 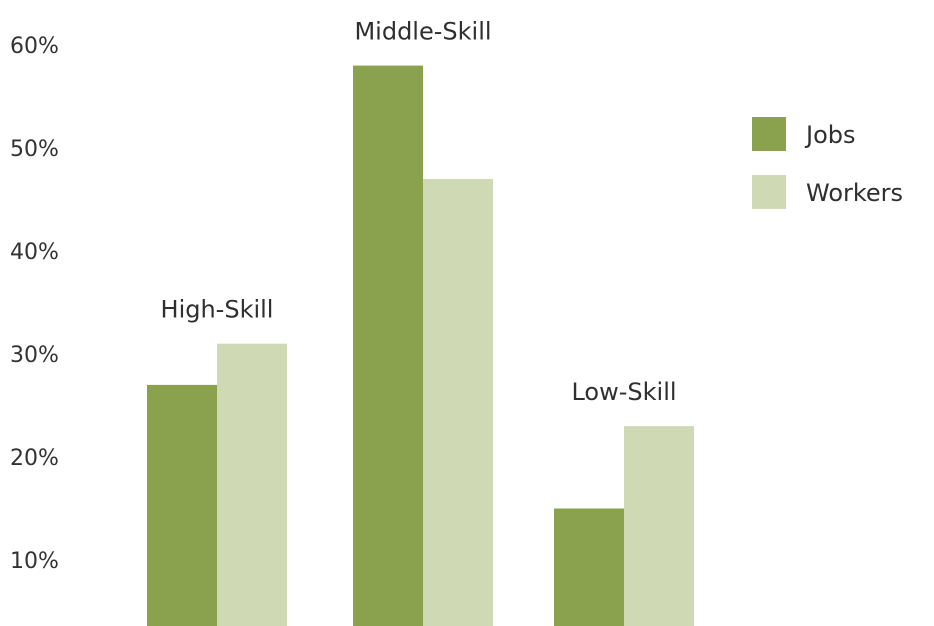 I want to click on bar-workers-high-skill, so click(x=252, y=484).